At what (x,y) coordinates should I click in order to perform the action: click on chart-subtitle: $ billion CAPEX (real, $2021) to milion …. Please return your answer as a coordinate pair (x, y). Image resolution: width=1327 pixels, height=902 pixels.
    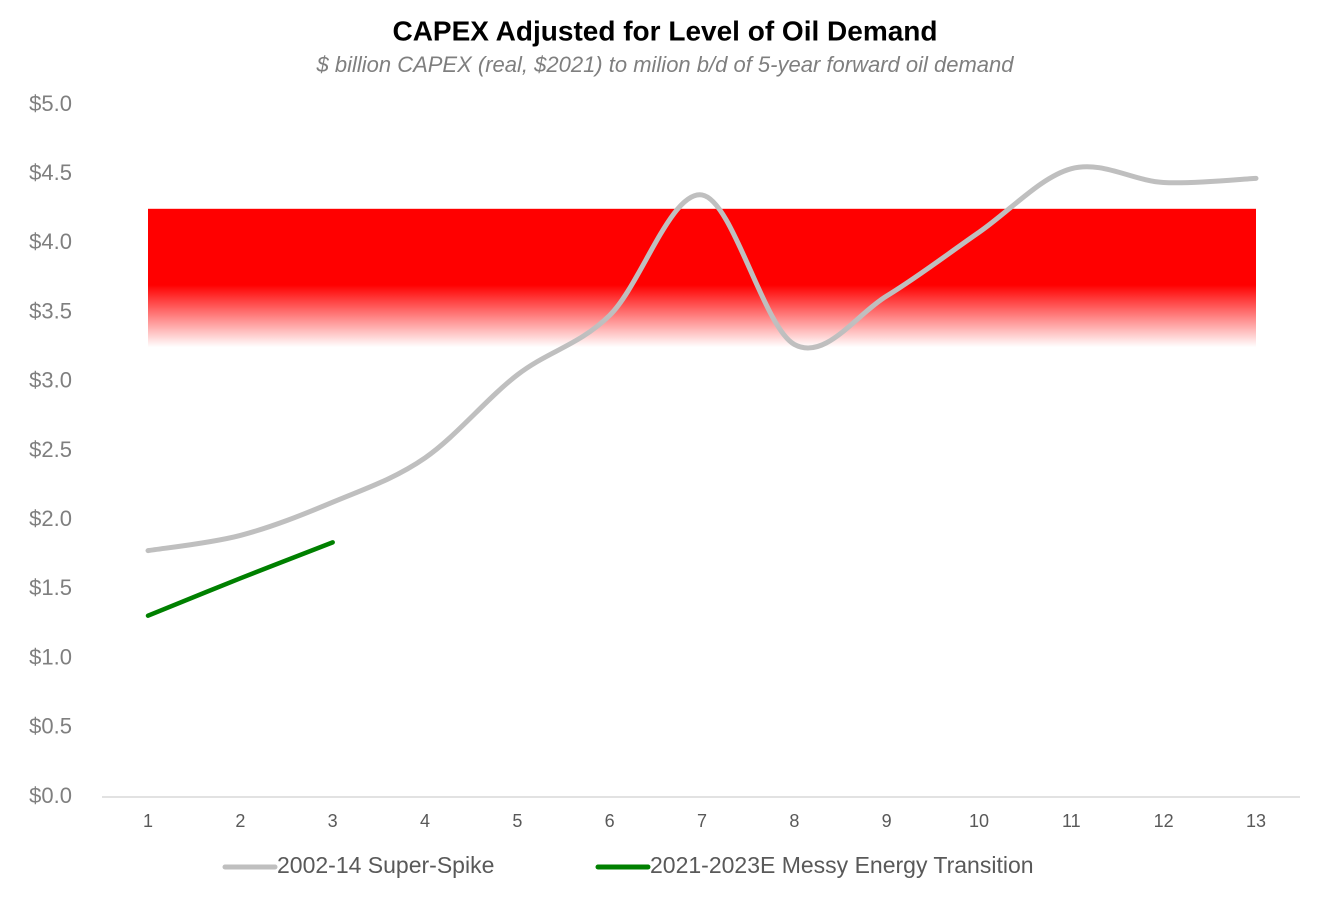
    Looking at the image, I should click on (664, 64).